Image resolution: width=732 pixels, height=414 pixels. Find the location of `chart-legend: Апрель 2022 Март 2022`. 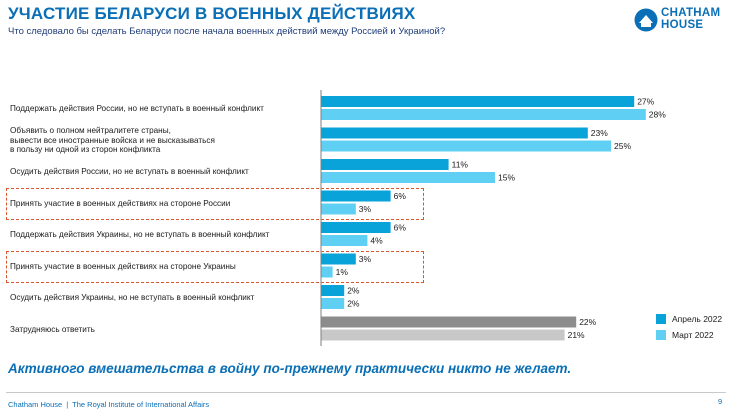

chart-legend: Апрель 2022 Март 2022 is located at coordinates (689, 327).